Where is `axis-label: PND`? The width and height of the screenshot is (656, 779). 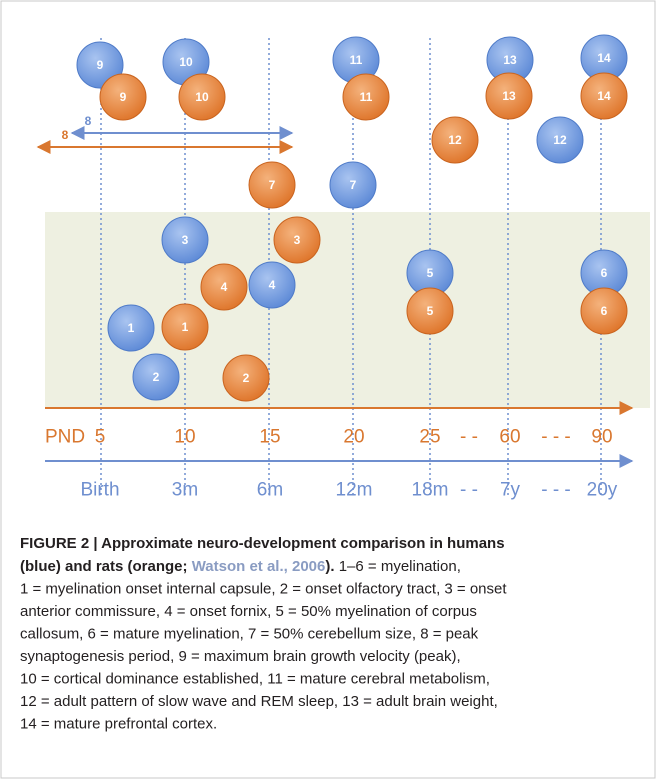 axis-label: PND is located at coordinates (65, 437).